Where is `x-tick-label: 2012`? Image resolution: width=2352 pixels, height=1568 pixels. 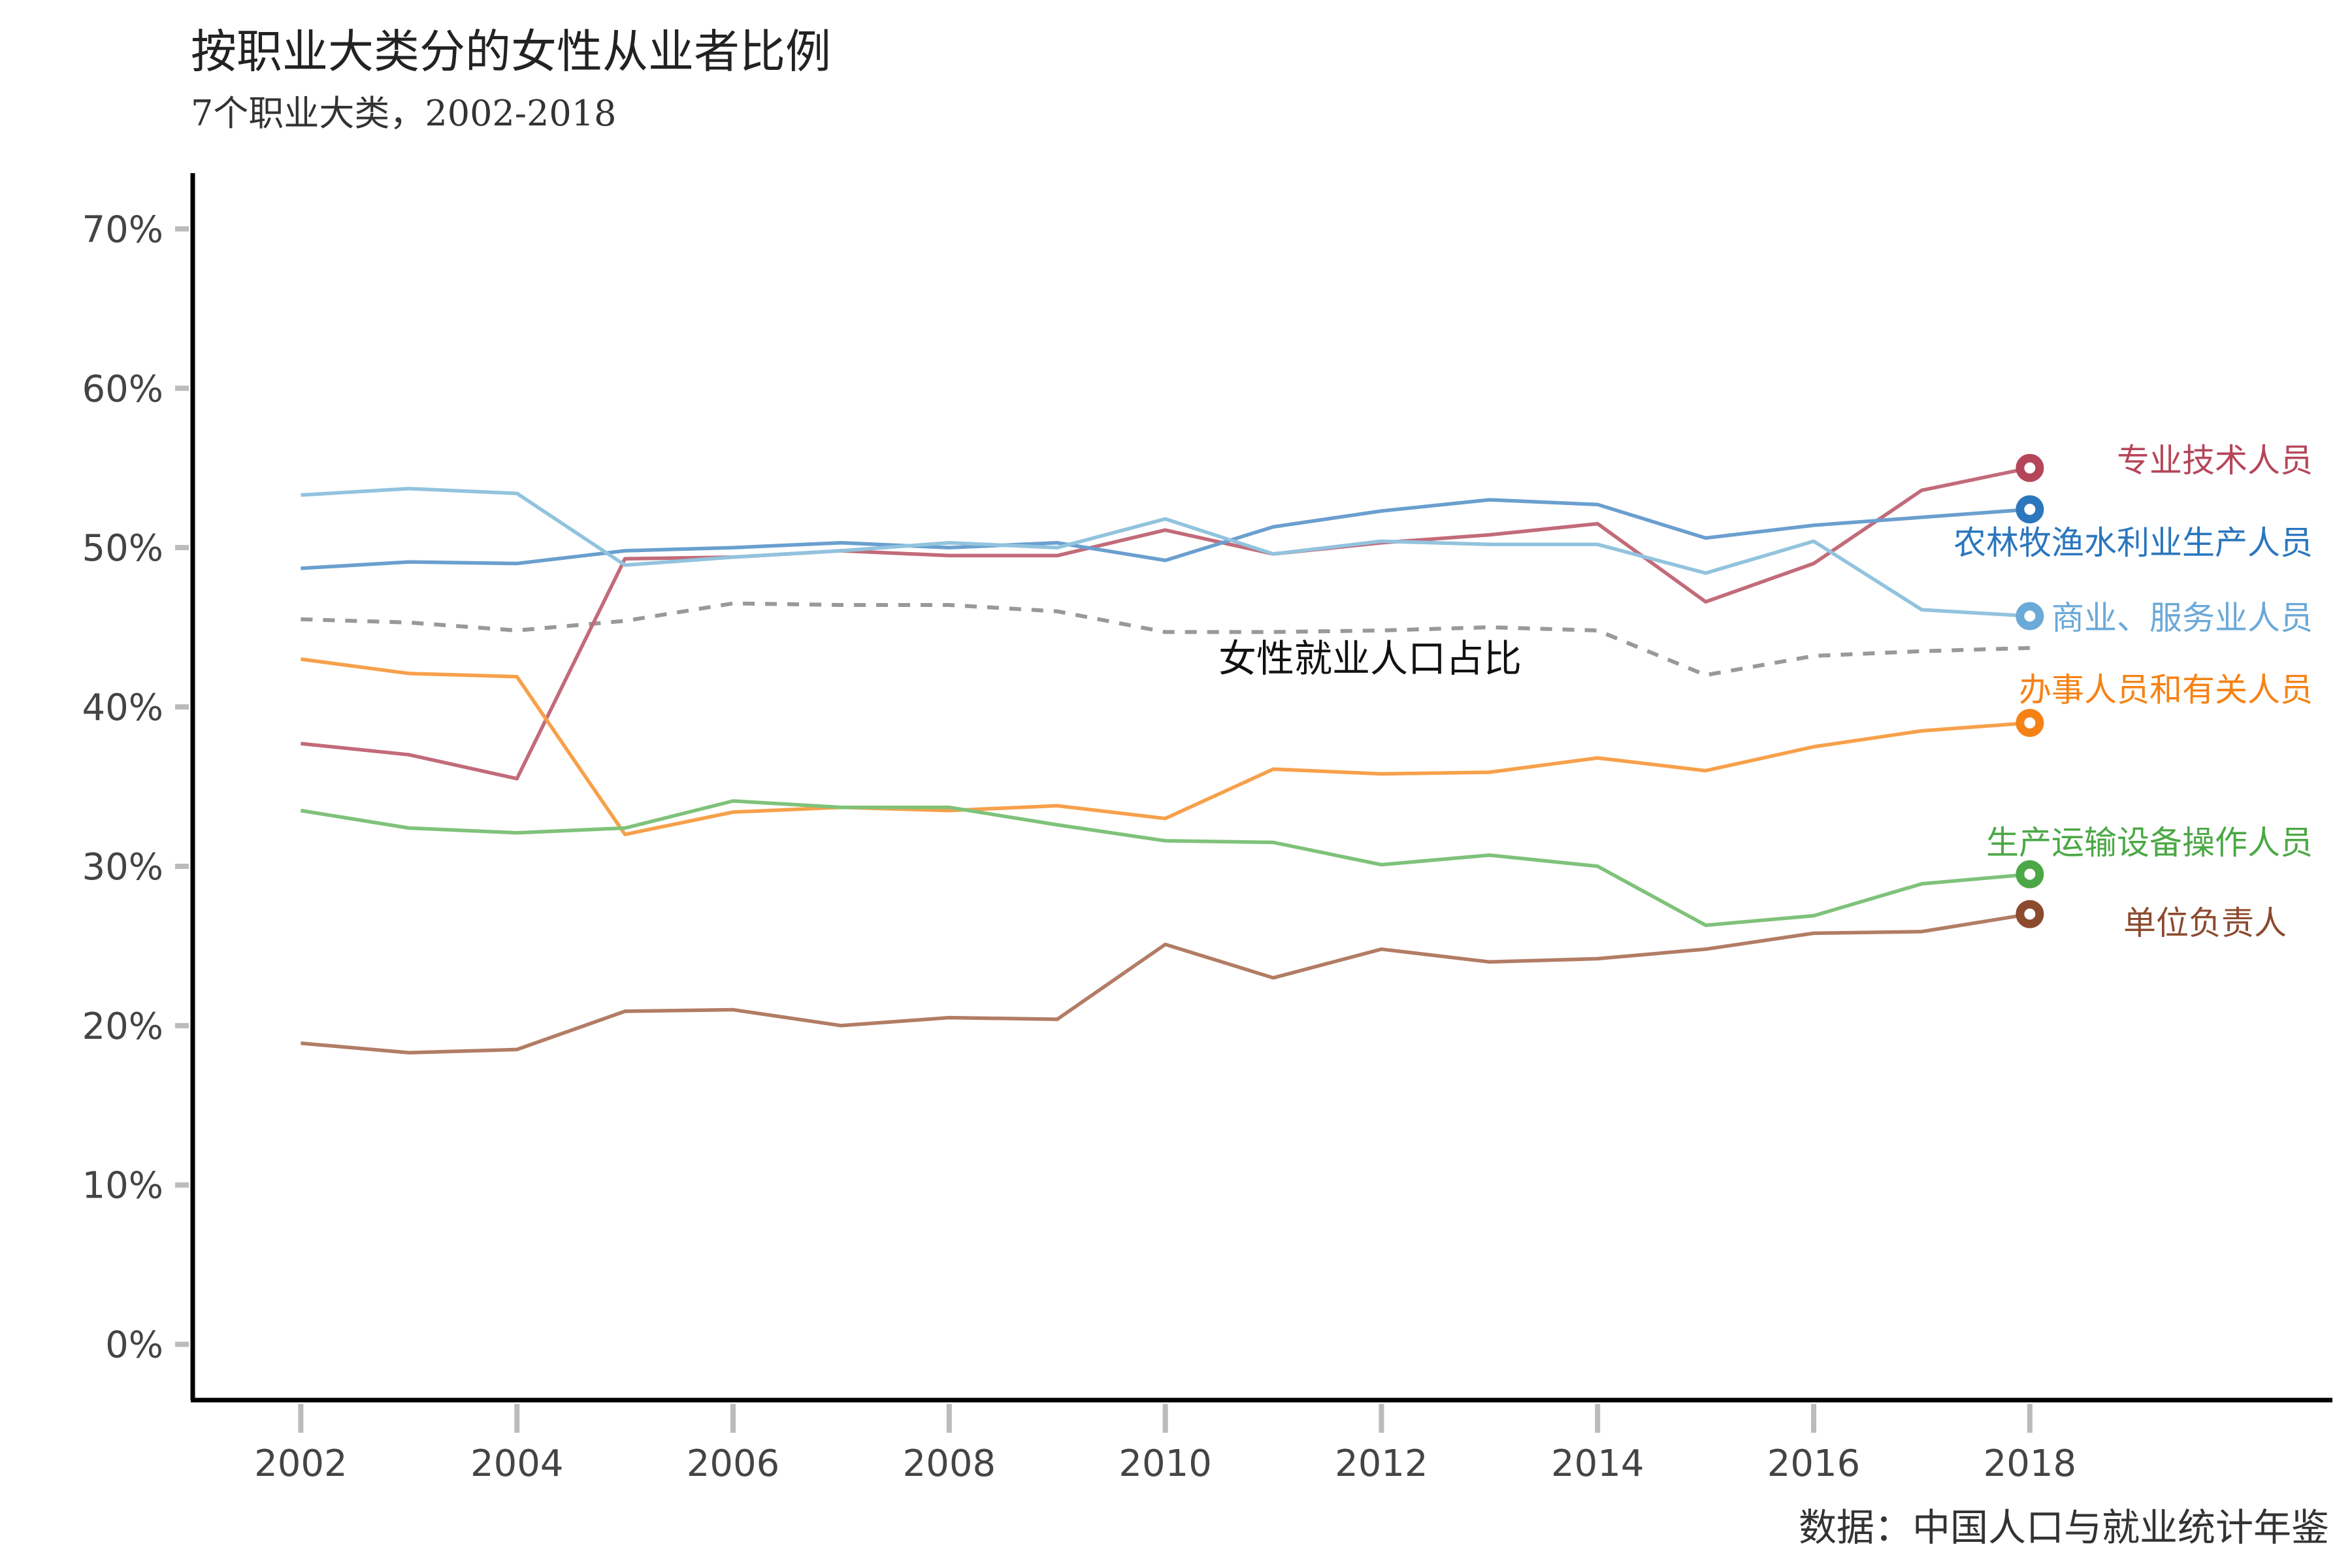 x-tick-label: 2012 is located at coordinates (1381, 1464).